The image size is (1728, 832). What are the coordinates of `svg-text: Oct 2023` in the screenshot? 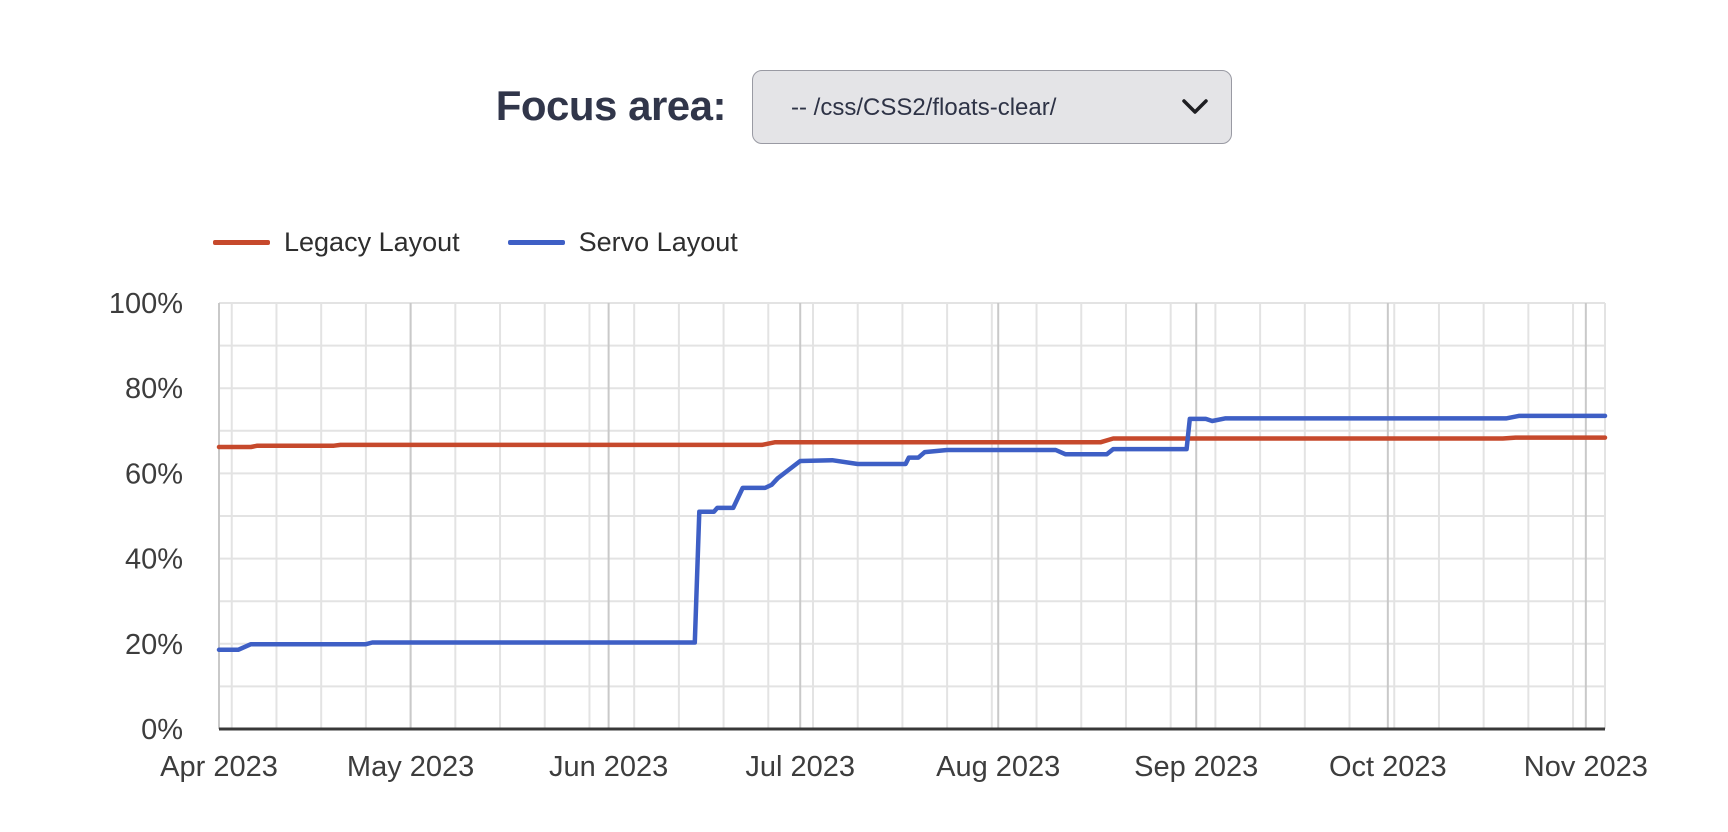 It's located at (1388, 767).